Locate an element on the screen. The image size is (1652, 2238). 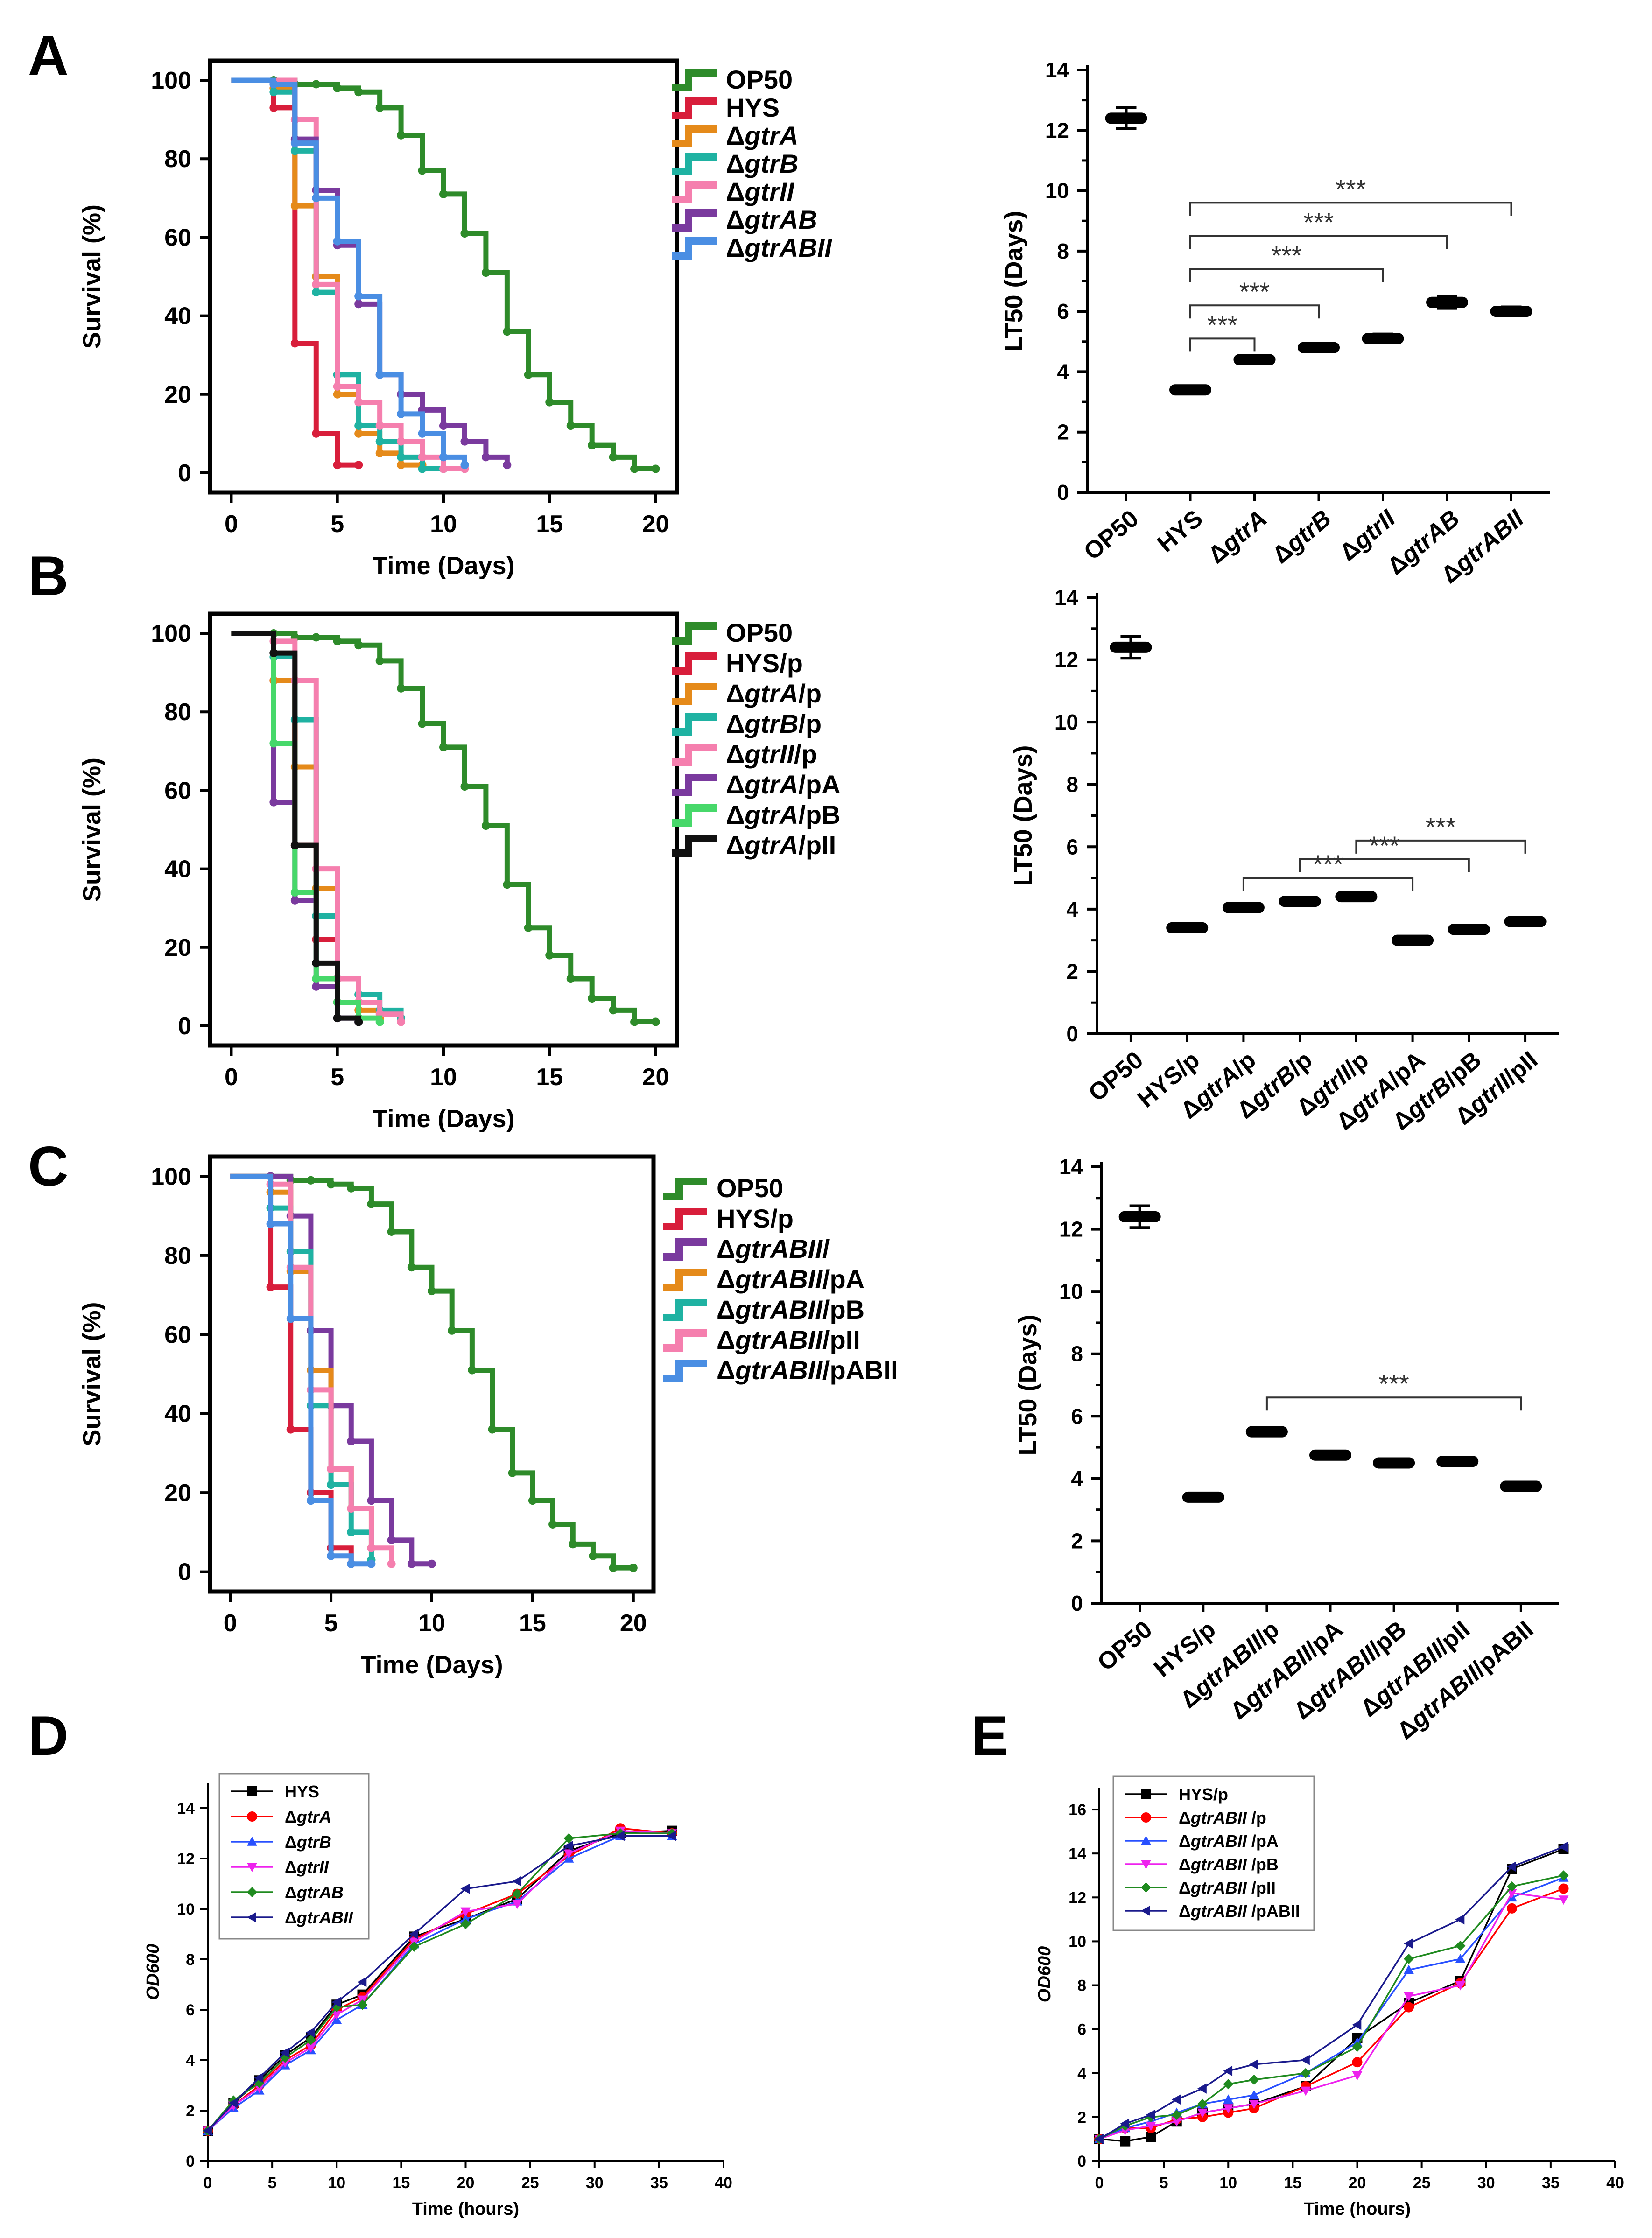
lt50-a-y-tick-label: 14 is located at coordinates (1057, 70).